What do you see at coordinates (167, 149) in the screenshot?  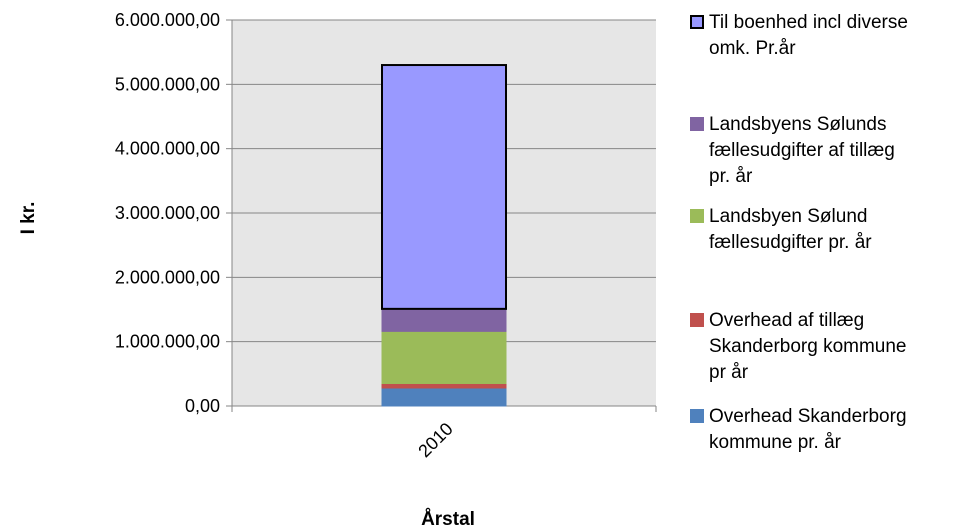 I see `y-tick-label: 4.000.000,00` at bounding box center [167, 149].